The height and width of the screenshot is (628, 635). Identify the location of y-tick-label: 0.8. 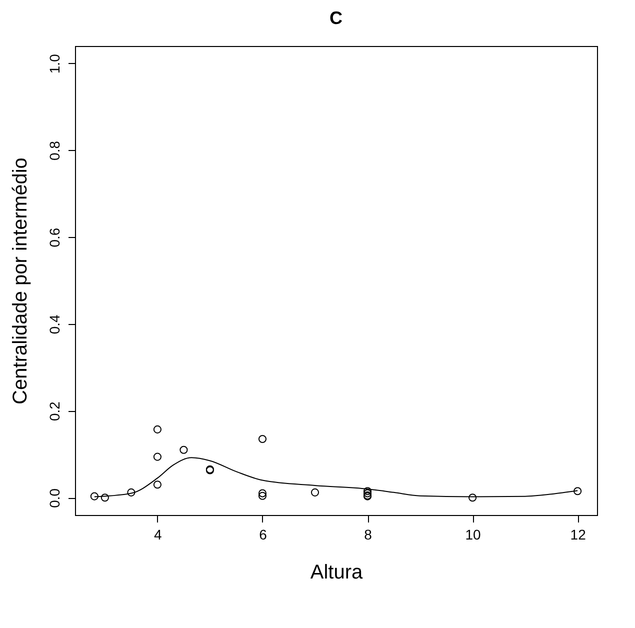
(54, 150).